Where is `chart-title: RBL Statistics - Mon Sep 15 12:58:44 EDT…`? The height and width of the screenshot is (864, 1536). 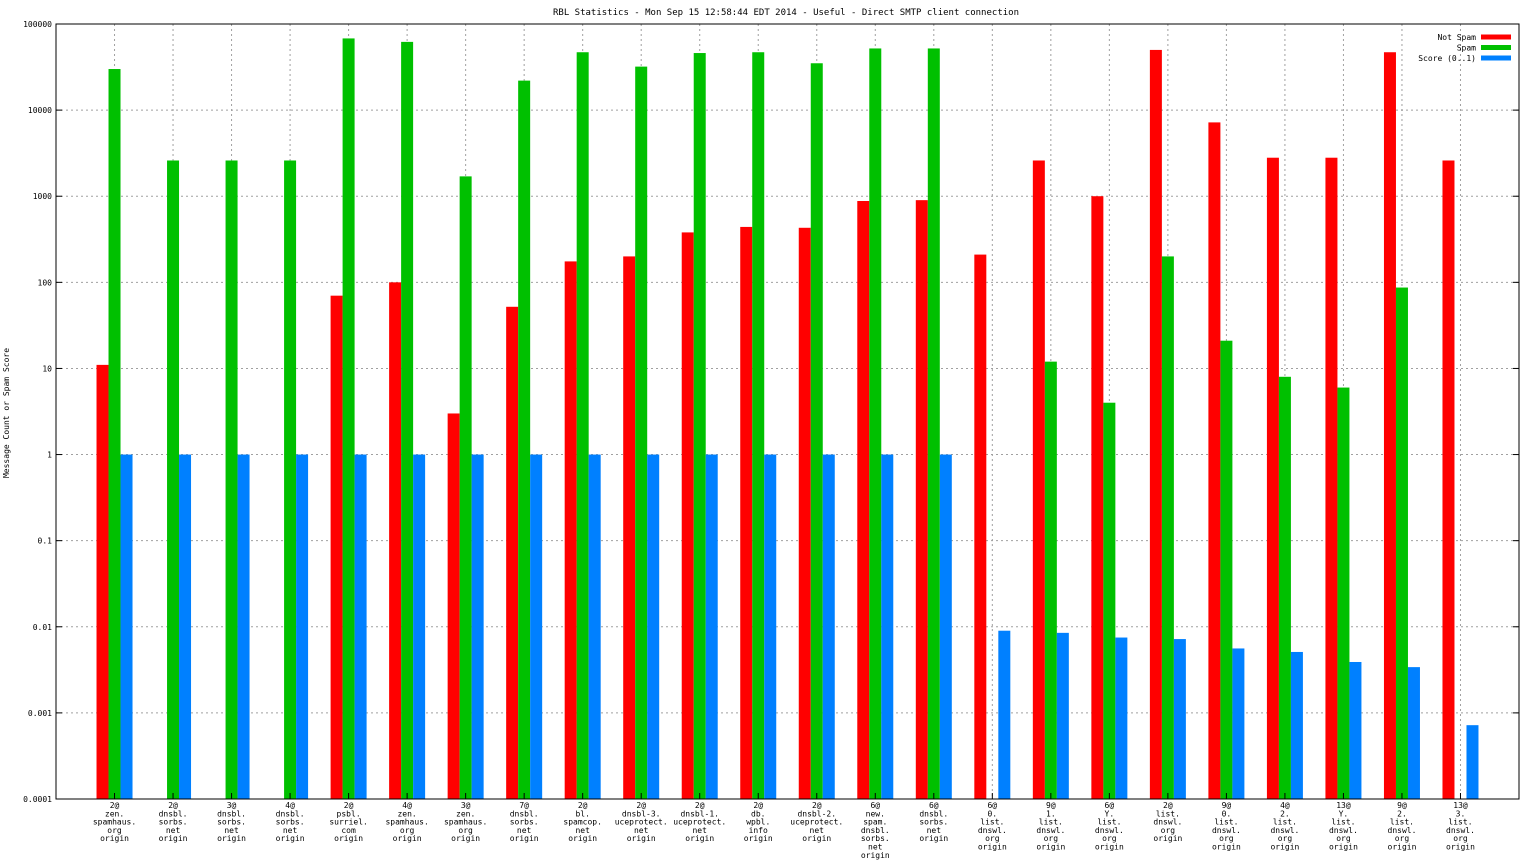 chart-title: RBL Statistics - Mon Sep 15 12:58:44 EDT… is located at coordinates (786, 13).